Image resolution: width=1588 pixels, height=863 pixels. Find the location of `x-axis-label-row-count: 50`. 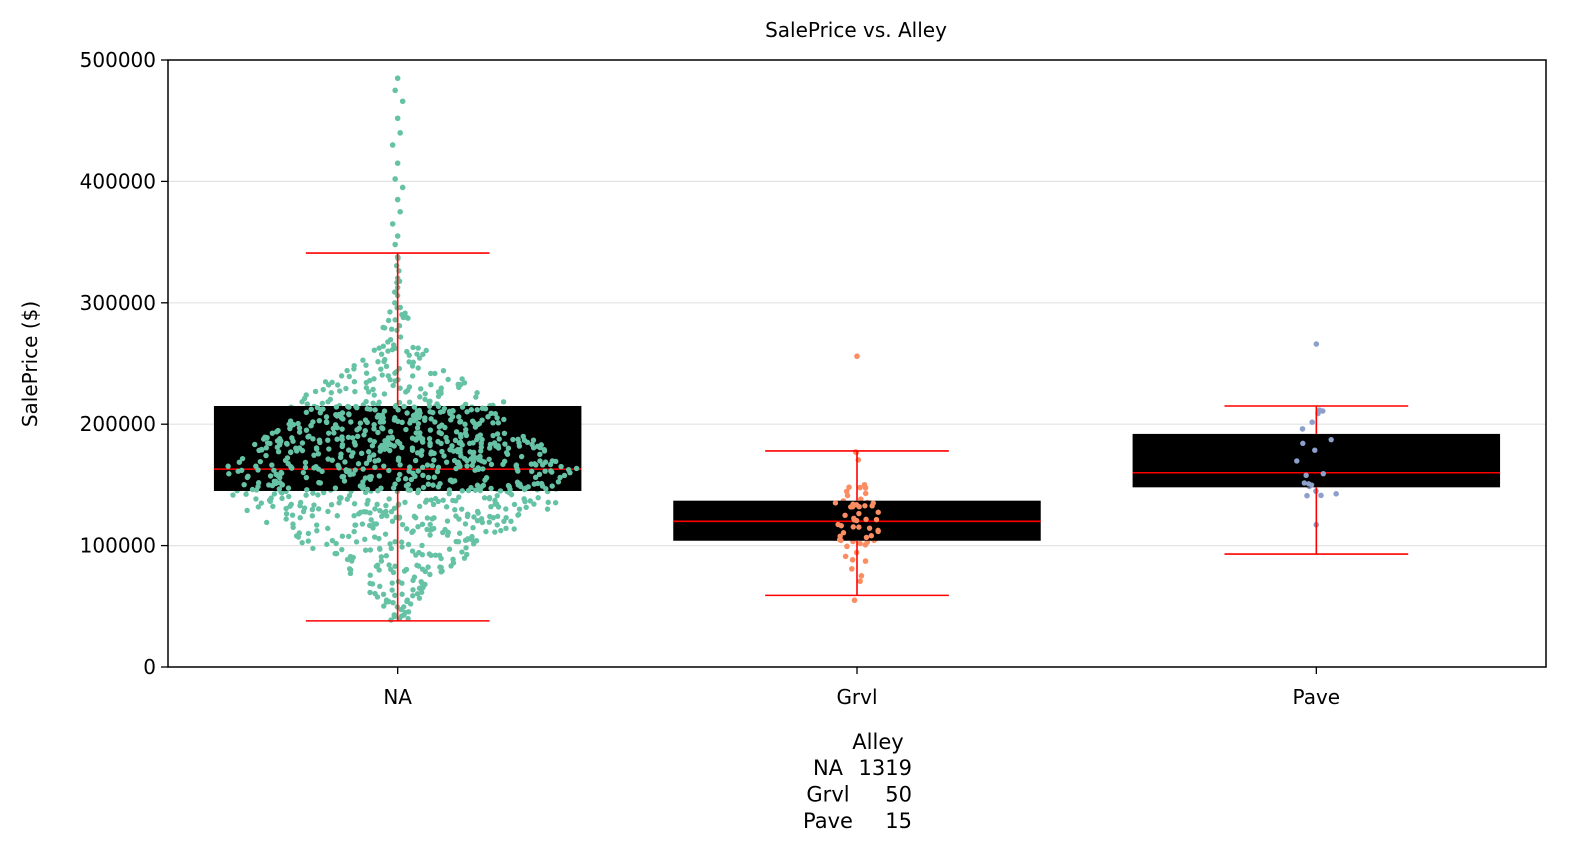

x-axis-label-row-count: 50 is located at coordinates (898, 795).